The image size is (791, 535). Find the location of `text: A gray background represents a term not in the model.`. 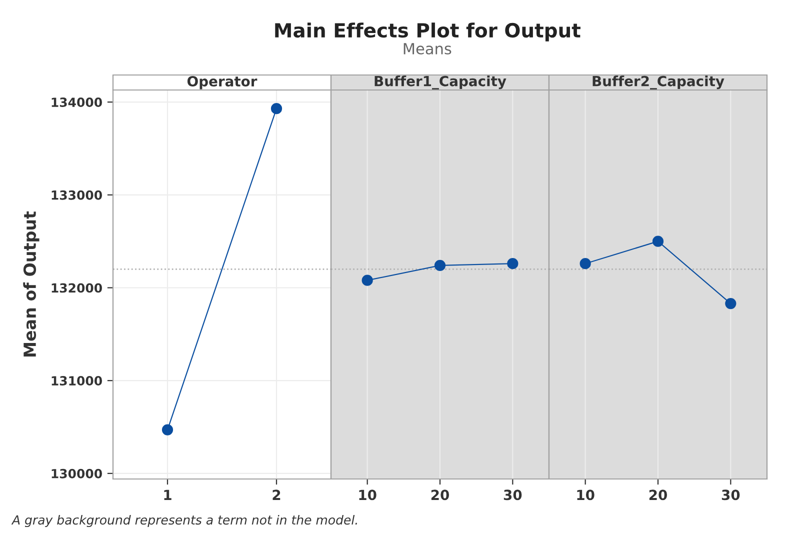

text: A gray background represents a term not in the model. is located at coordinates (184, 521).